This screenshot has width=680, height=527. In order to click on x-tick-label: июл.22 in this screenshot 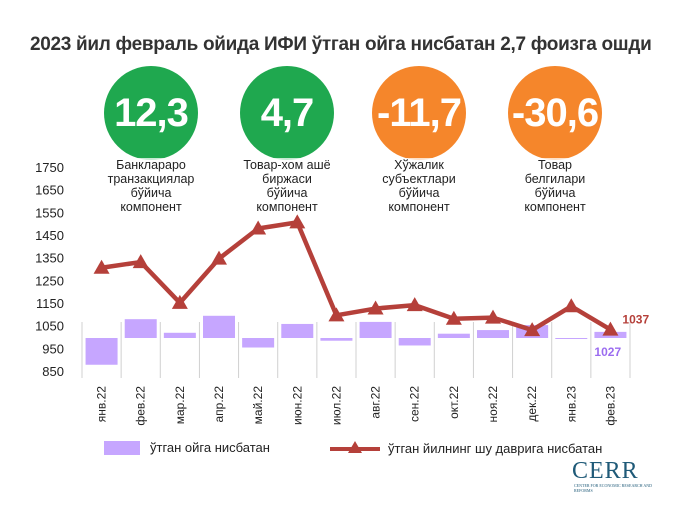, I will do `click(336, 405)`.